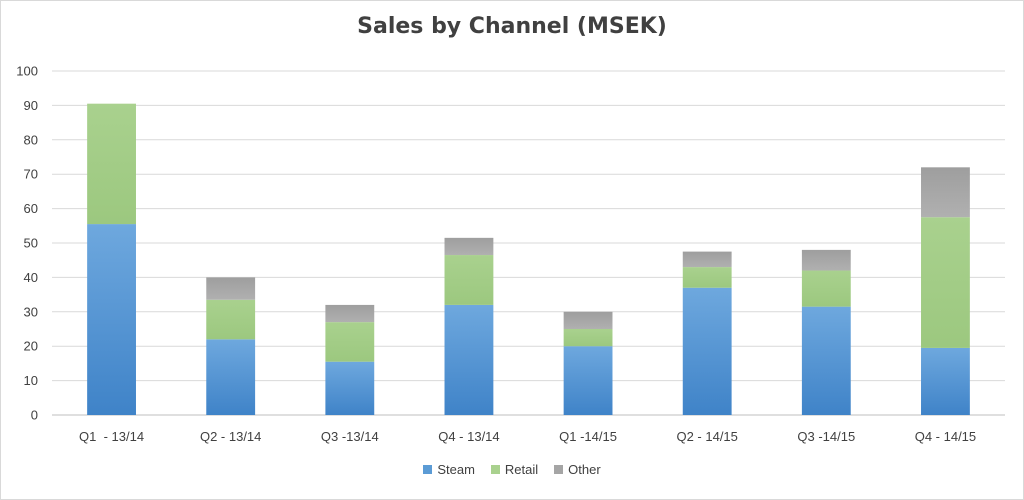  Describe the element at coordinates (27, 71) in the screenshot. I see `y-tick-label: 100` at that location.